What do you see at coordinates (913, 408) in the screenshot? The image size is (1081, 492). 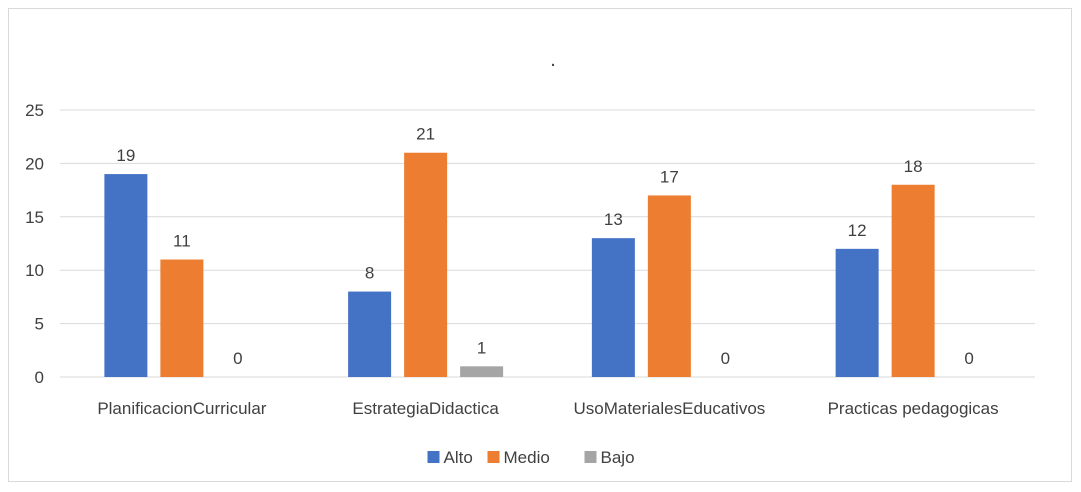 I see `category-label: Practicas pedagogicas` at bounding box center [913, 408].